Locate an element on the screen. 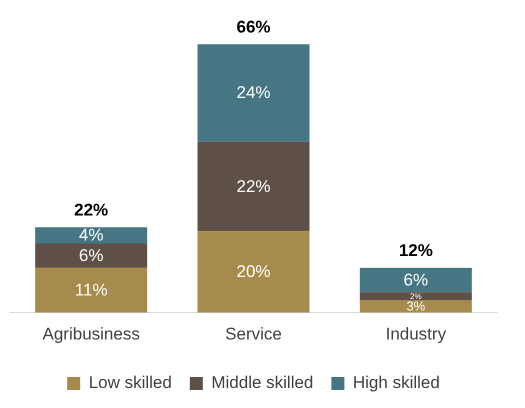 The width and height of the screenshot is (525, 408). legend-label: High skilled is located at coordinates (396, 382).